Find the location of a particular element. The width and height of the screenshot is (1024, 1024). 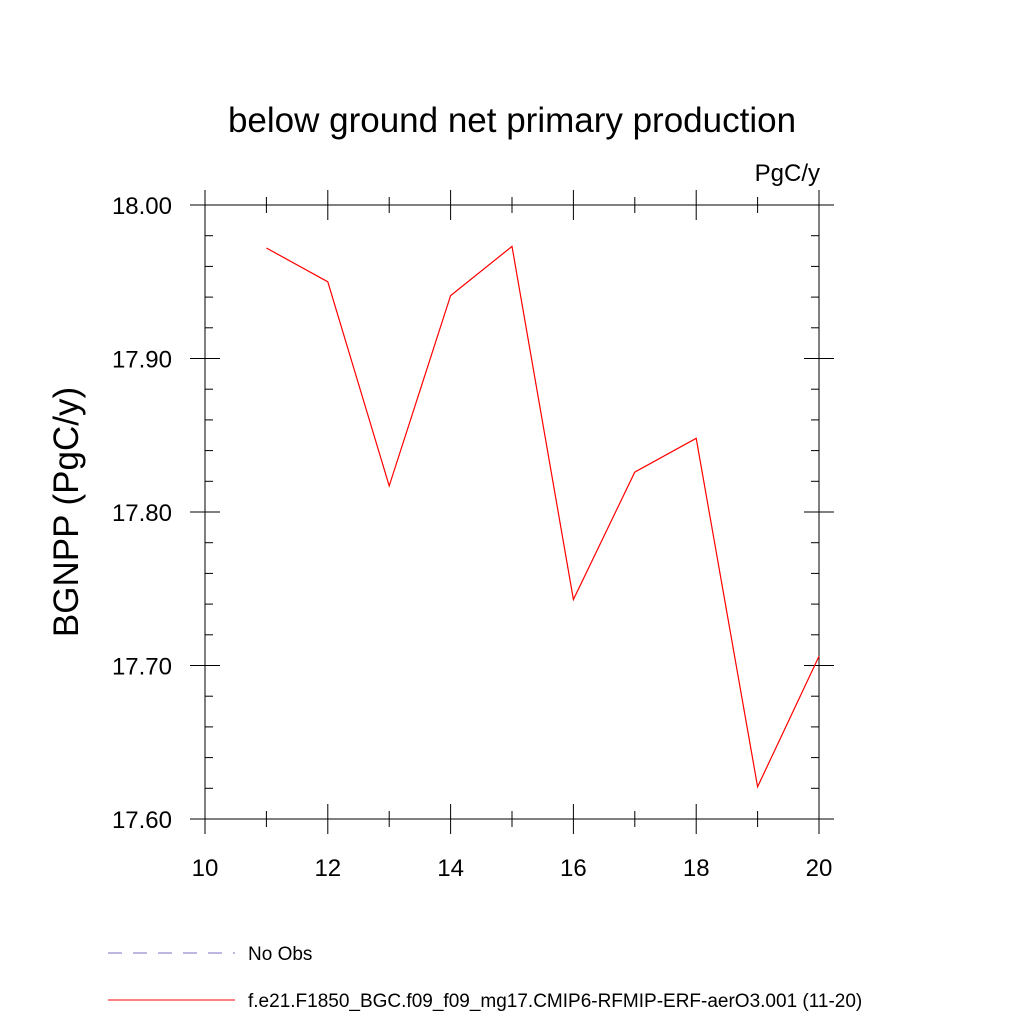

x-tick-label: 18 is located at coordinates (696, 868).